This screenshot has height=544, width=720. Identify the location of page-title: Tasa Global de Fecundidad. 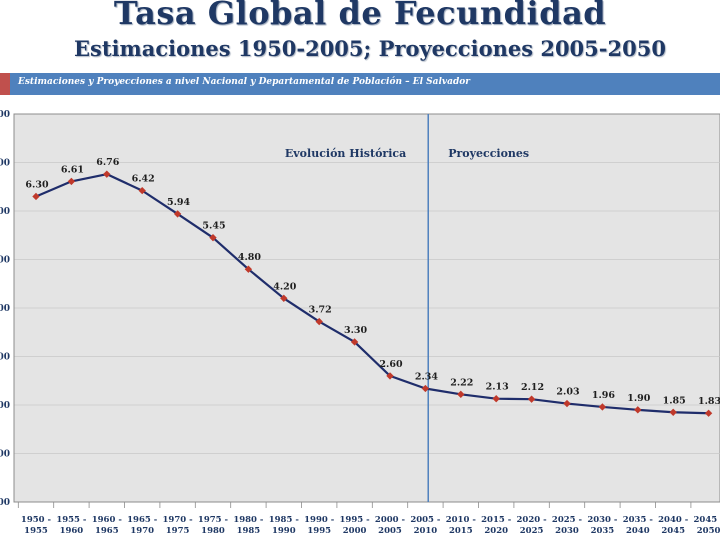
(360, 16).